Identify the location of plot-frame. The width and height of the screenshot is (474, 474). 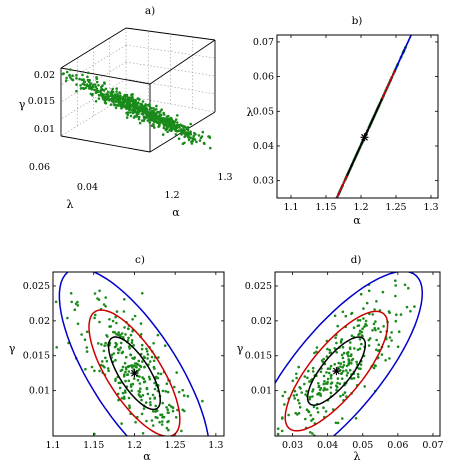
(357, 116).